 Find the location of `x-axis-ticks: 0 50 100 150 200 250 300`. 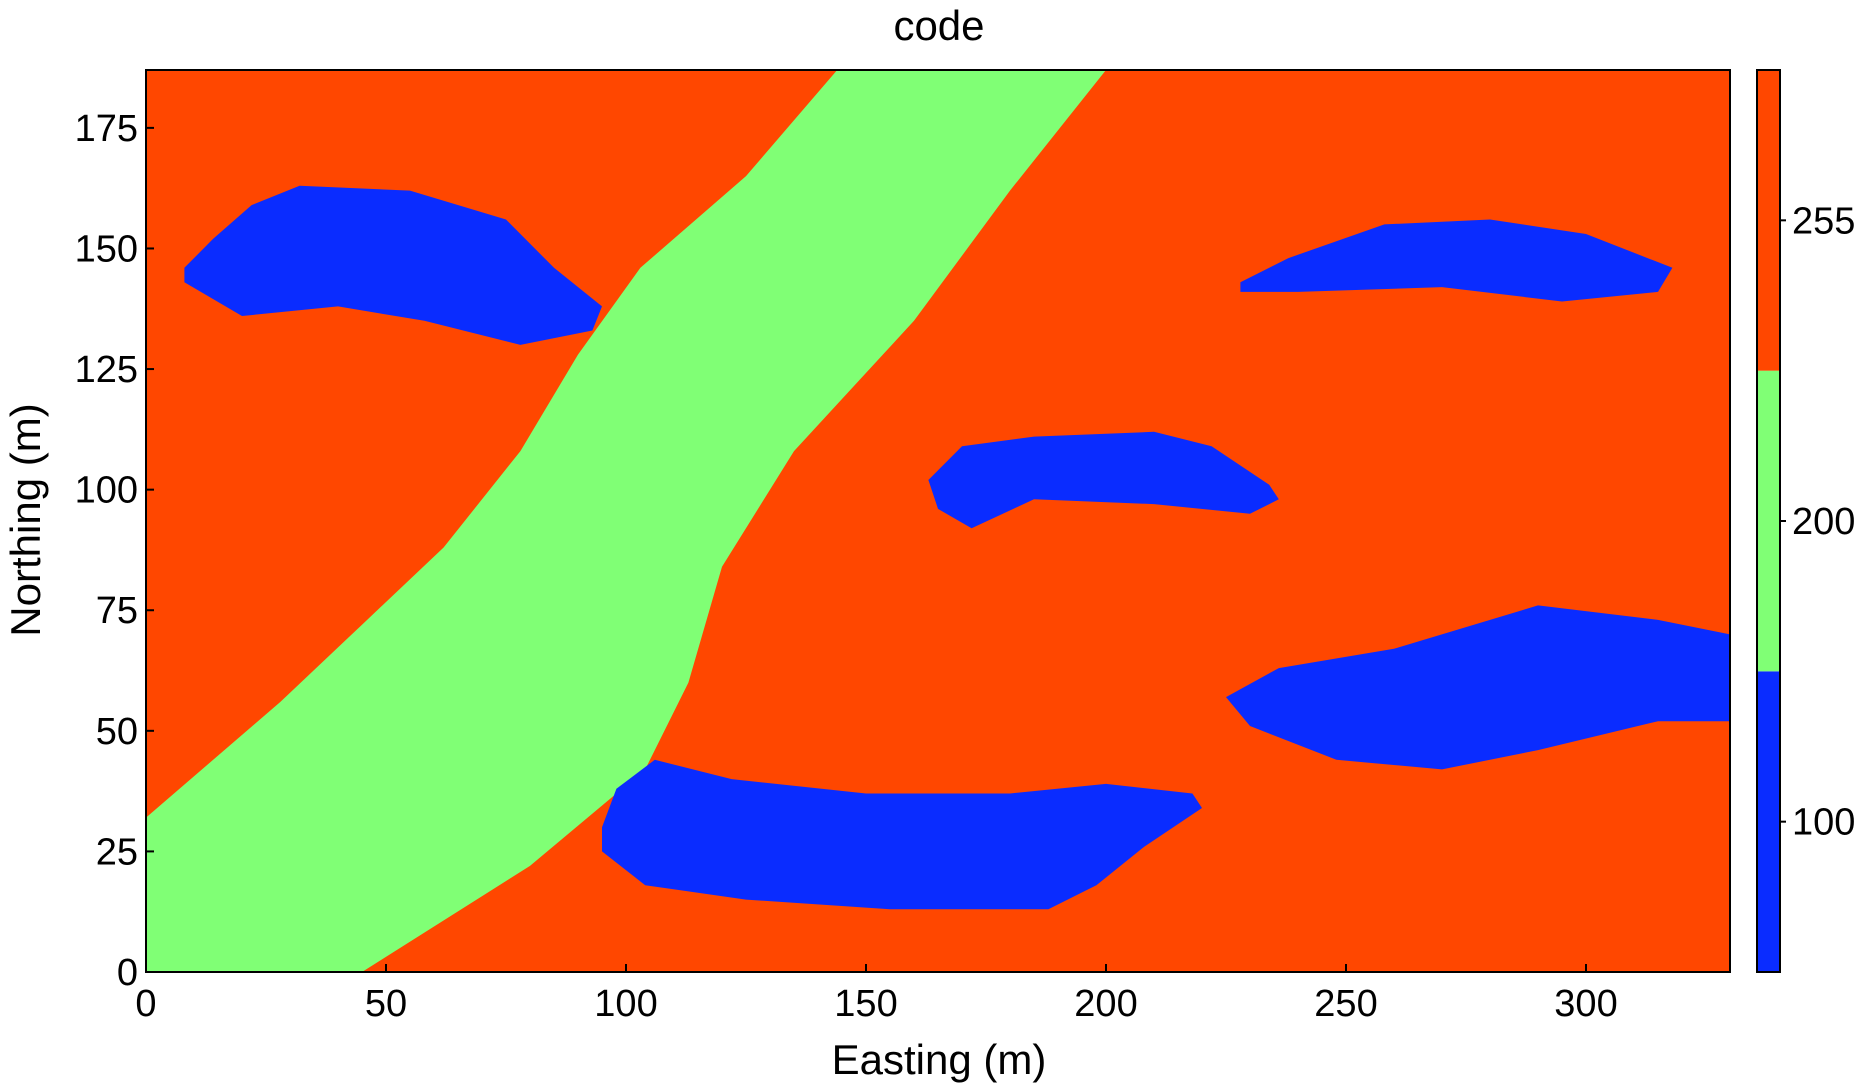

x-axis-ticks: 0 50 100 150 200 250 300 is located at coordinates (876, 994).